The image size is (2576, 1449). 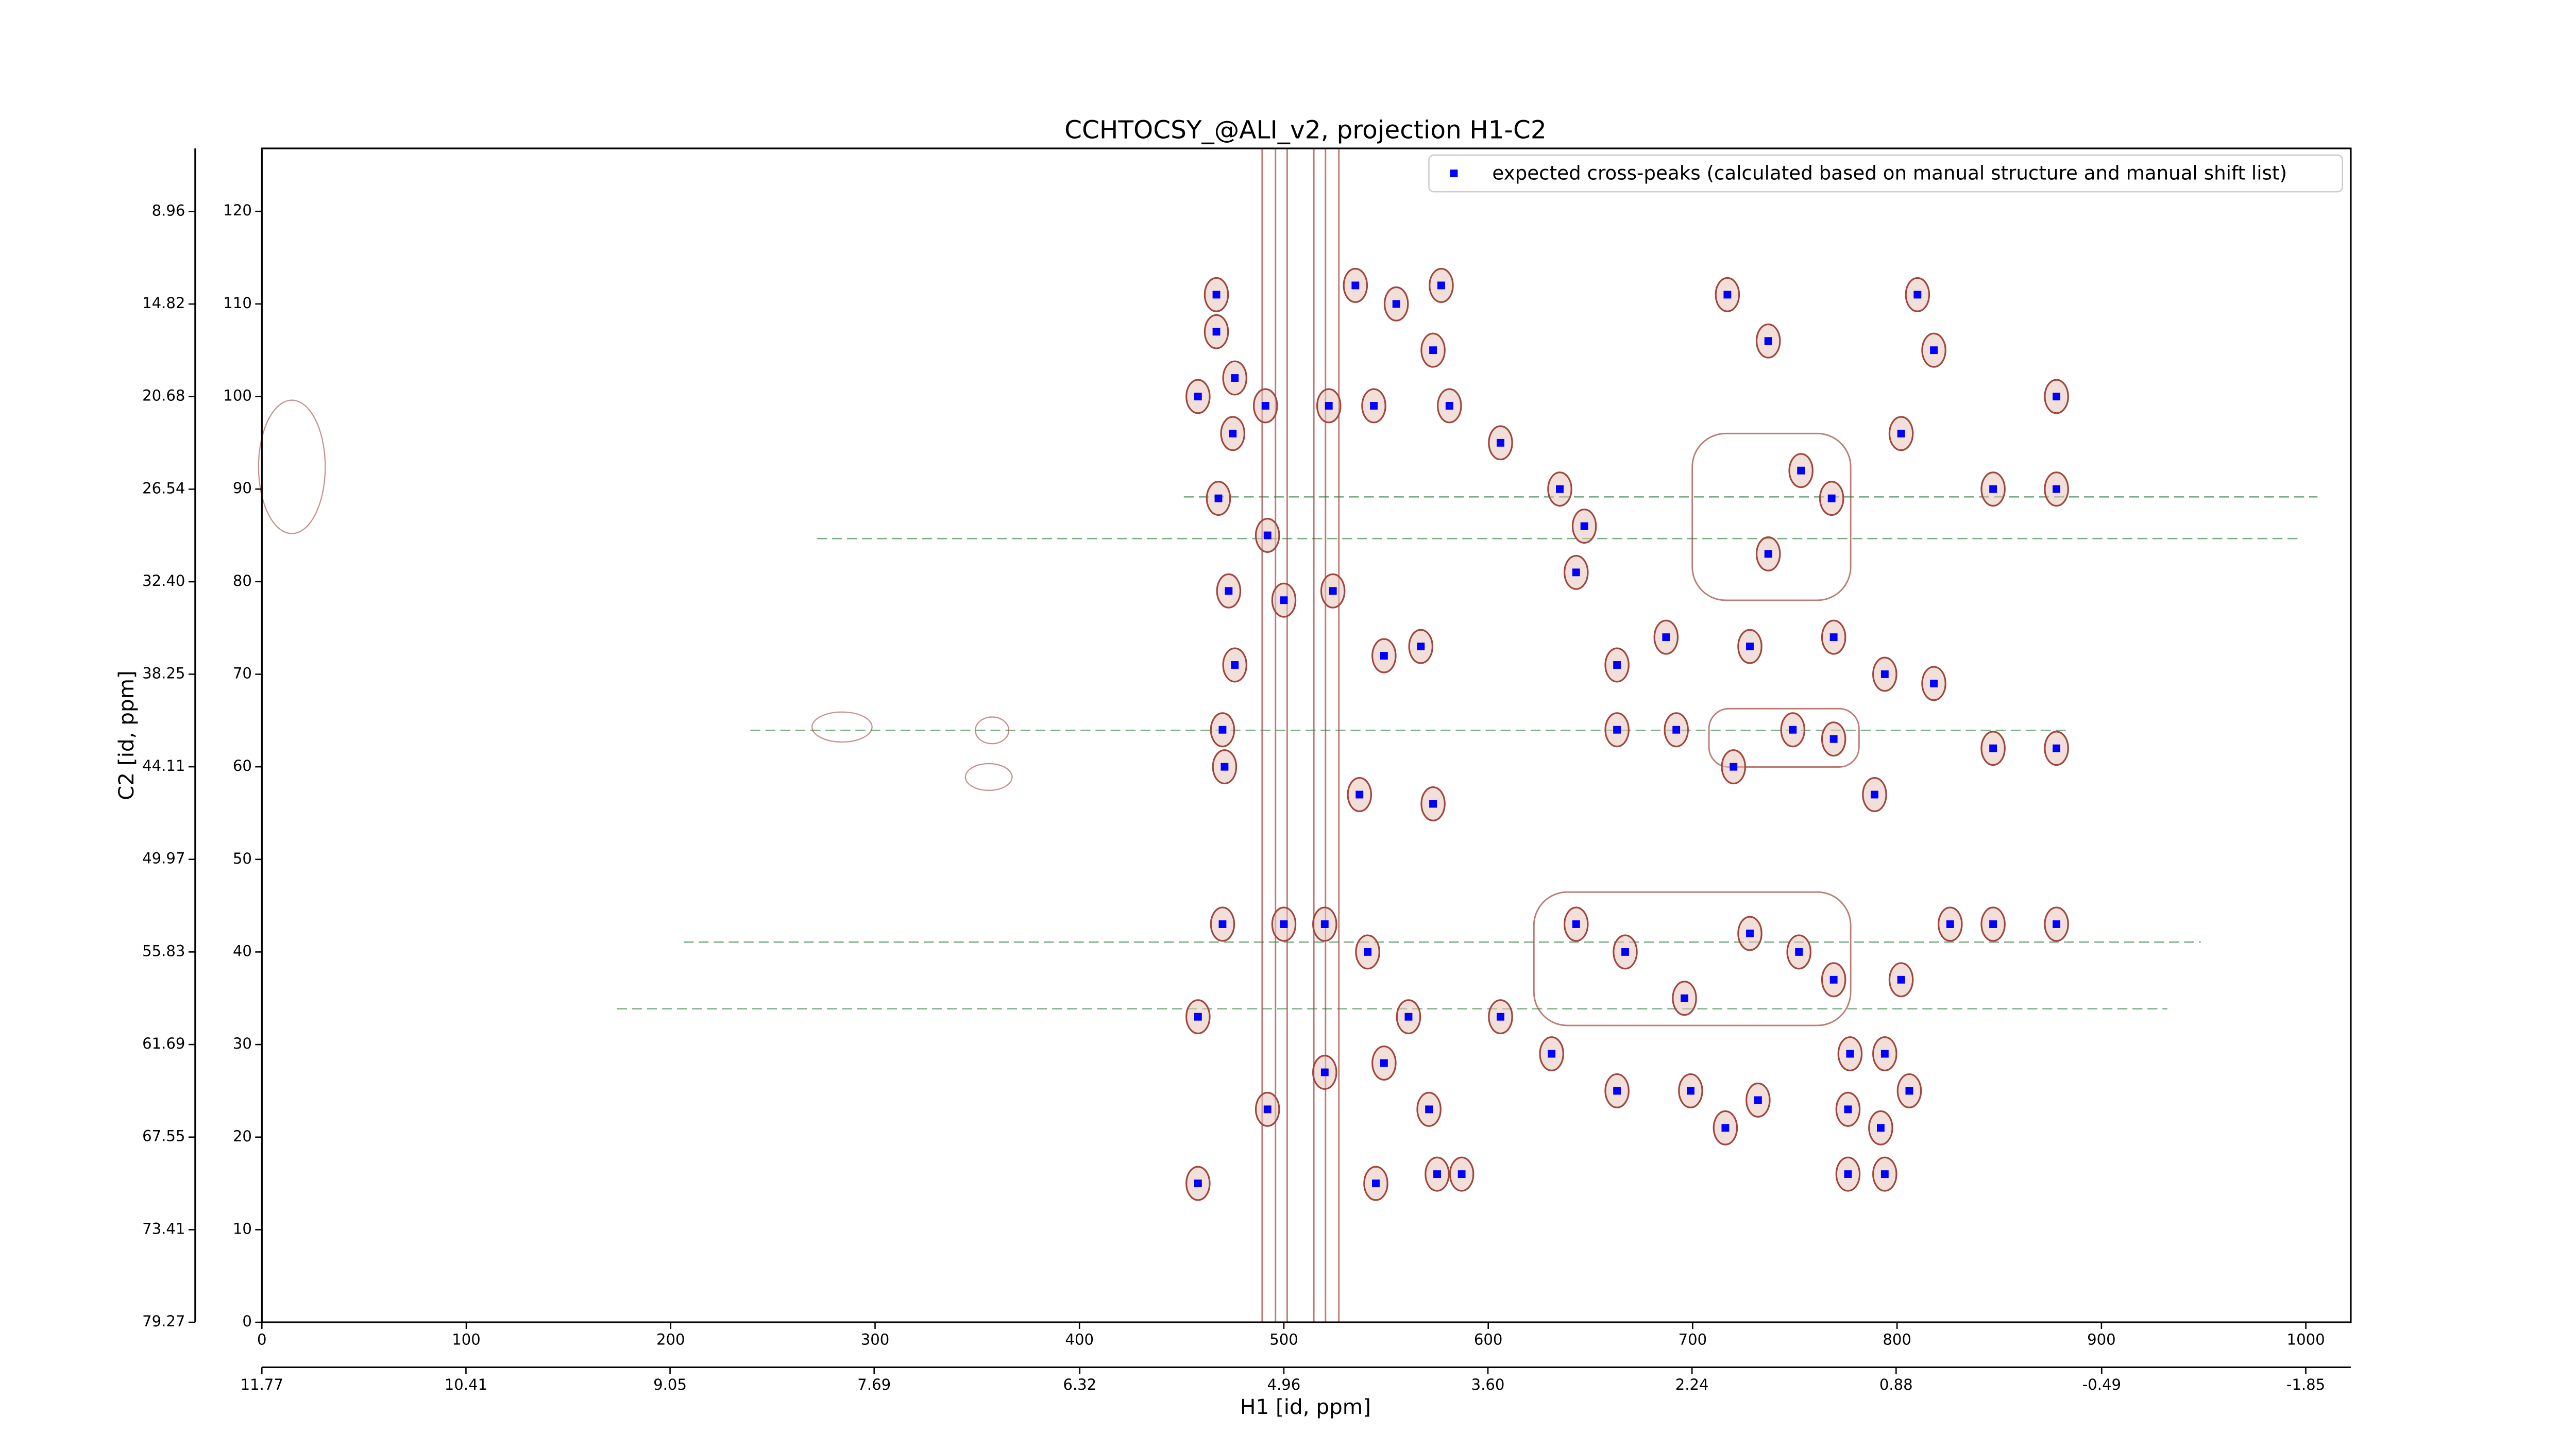 I want to click on y-tick-label: 90, so click(x=242, y=488).